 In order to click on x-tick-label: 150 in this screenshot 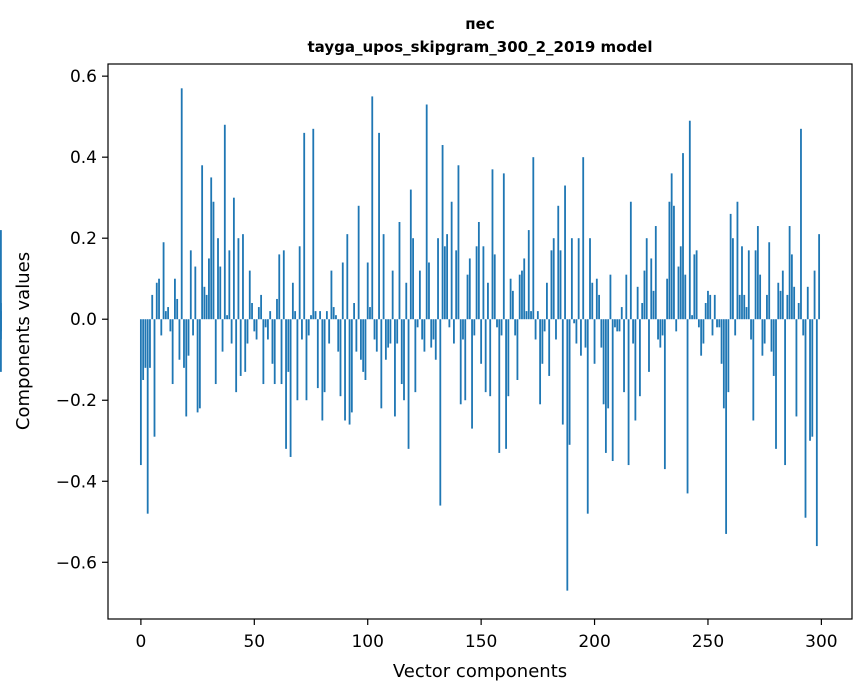, I will do `click(481, 642)`.